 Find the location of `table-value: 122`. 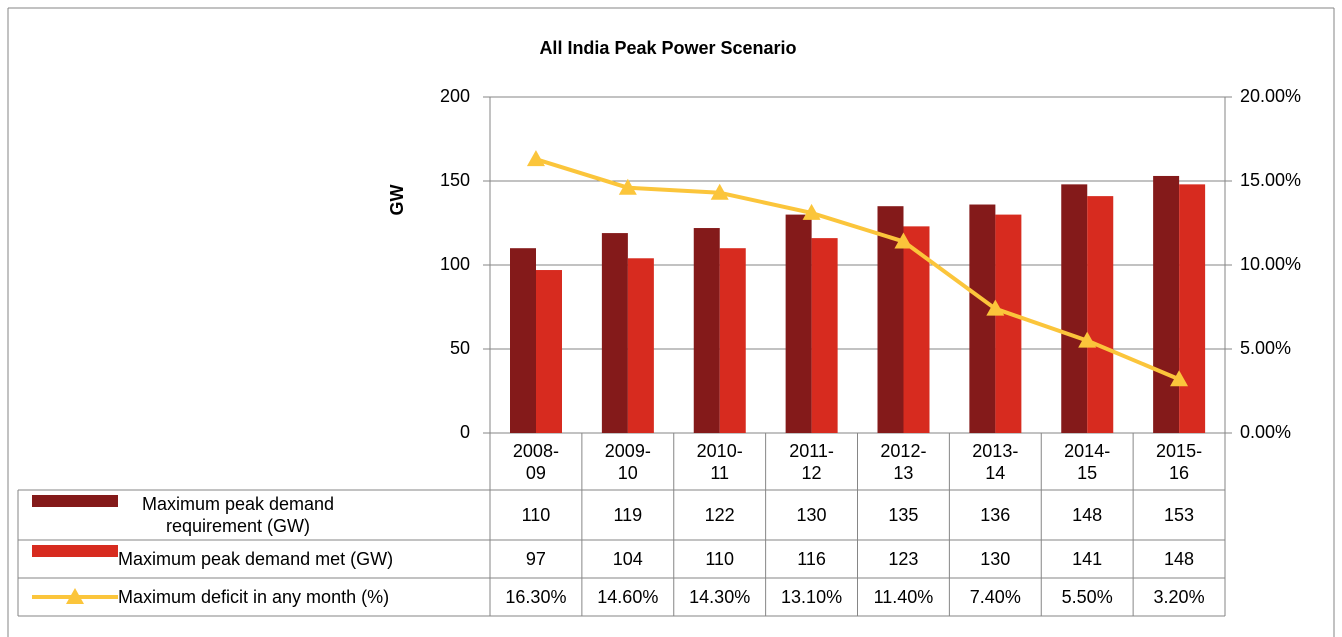

table-value: 122 is located at coordinates (720, 515).